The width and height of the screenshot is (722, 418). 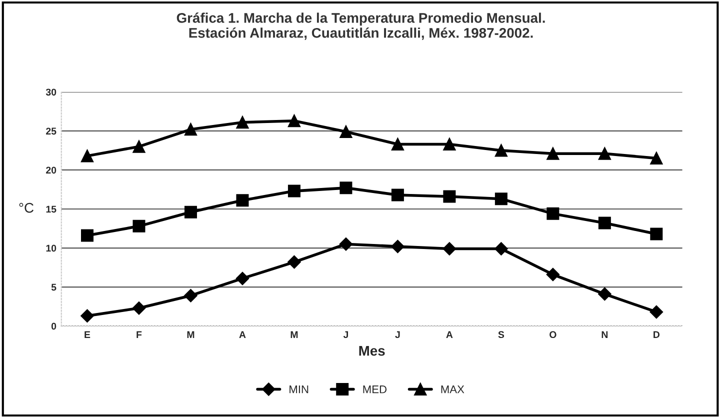 What do you see at coordinates (51, 131) in the screenshot?
I see `y-tick-label: 25` at bounding box center [51, 131].